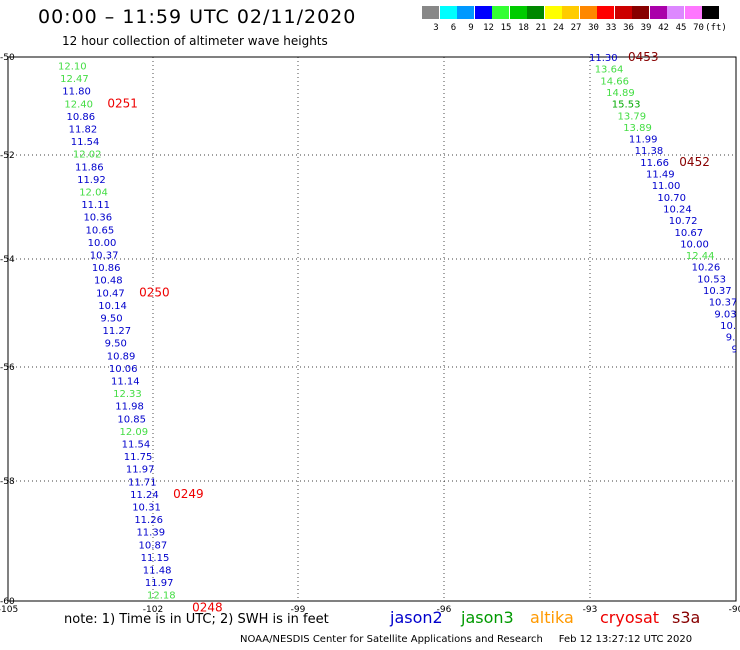  What do you see at coordinates (626, 105) in the screenshot?
I see `swh-value-label: 15.53` at bounding box center [626, 105].